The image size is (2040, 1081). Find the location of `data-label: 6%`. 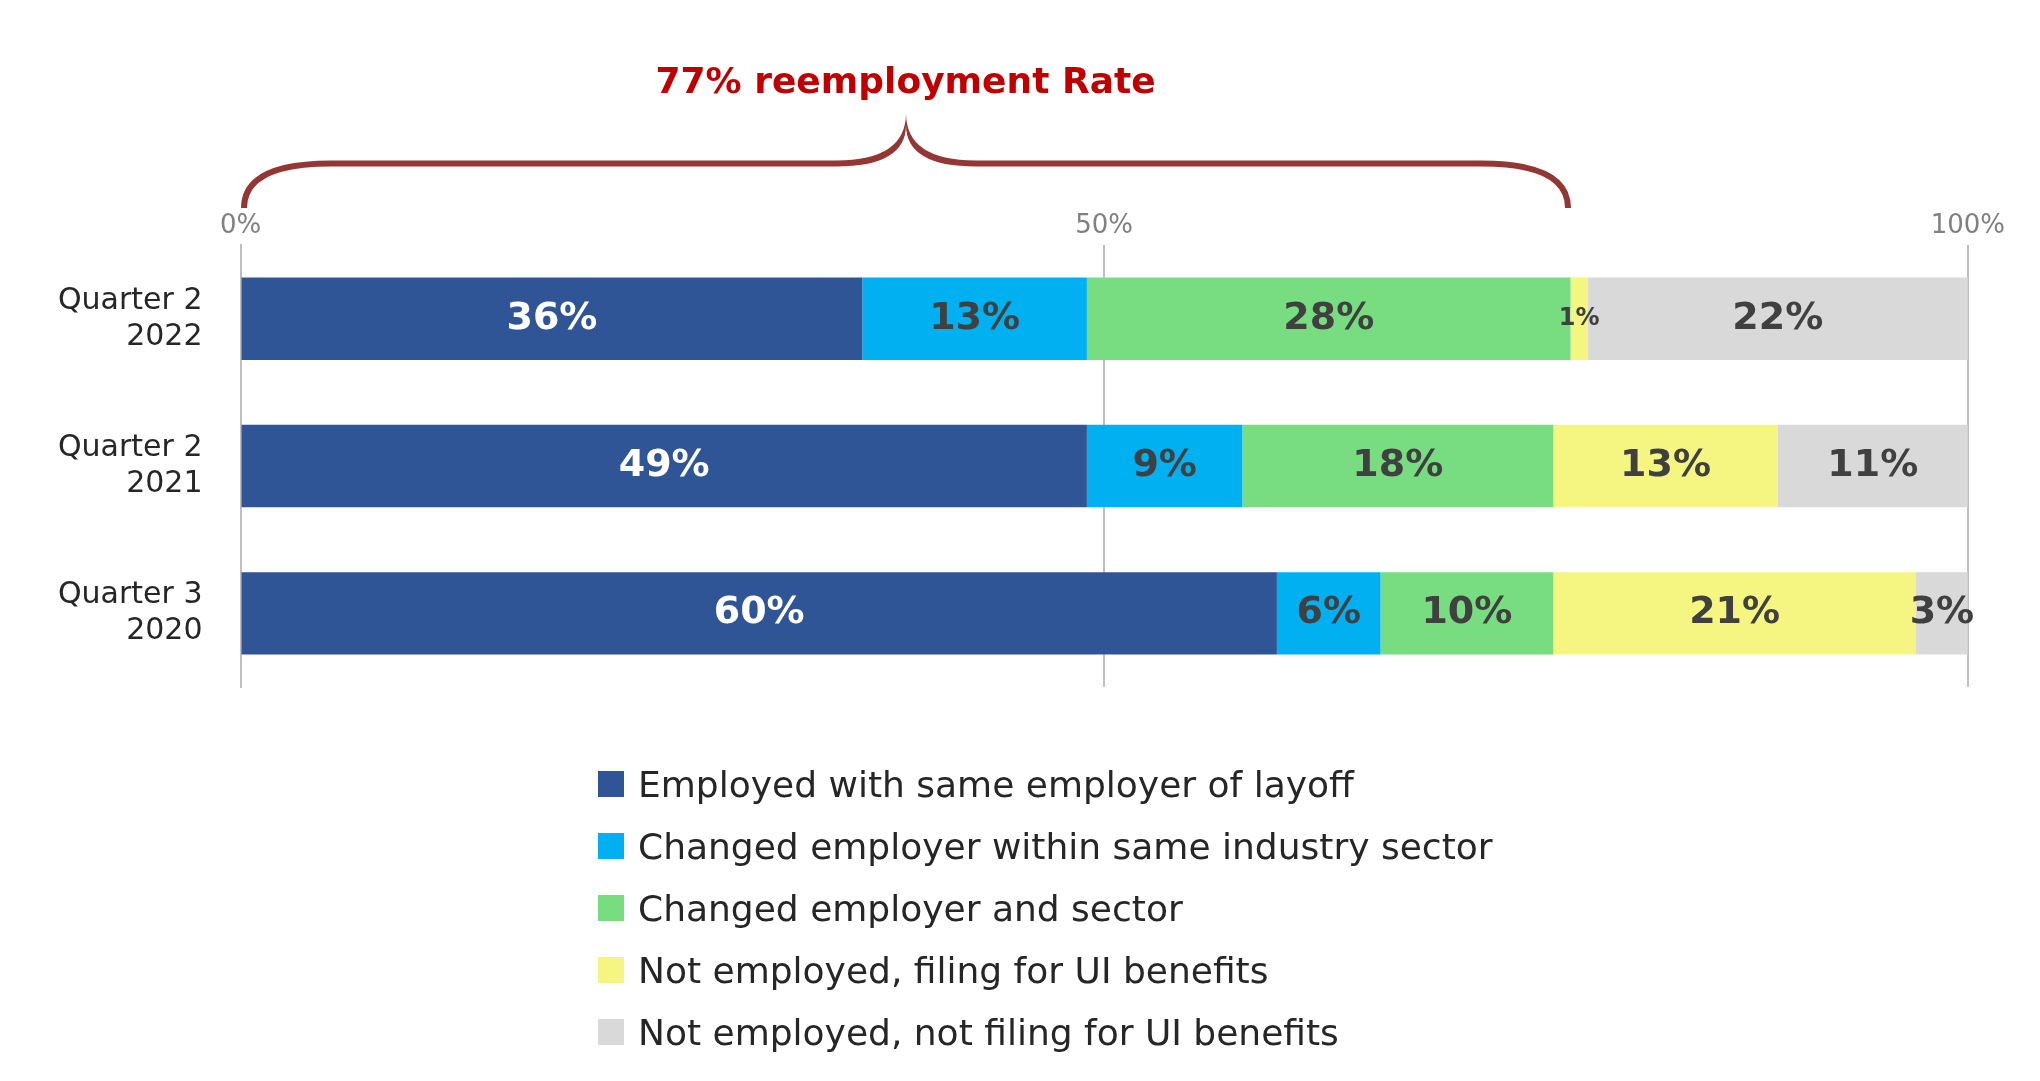

data-label: 6% is located at coordinates (1328, 610).